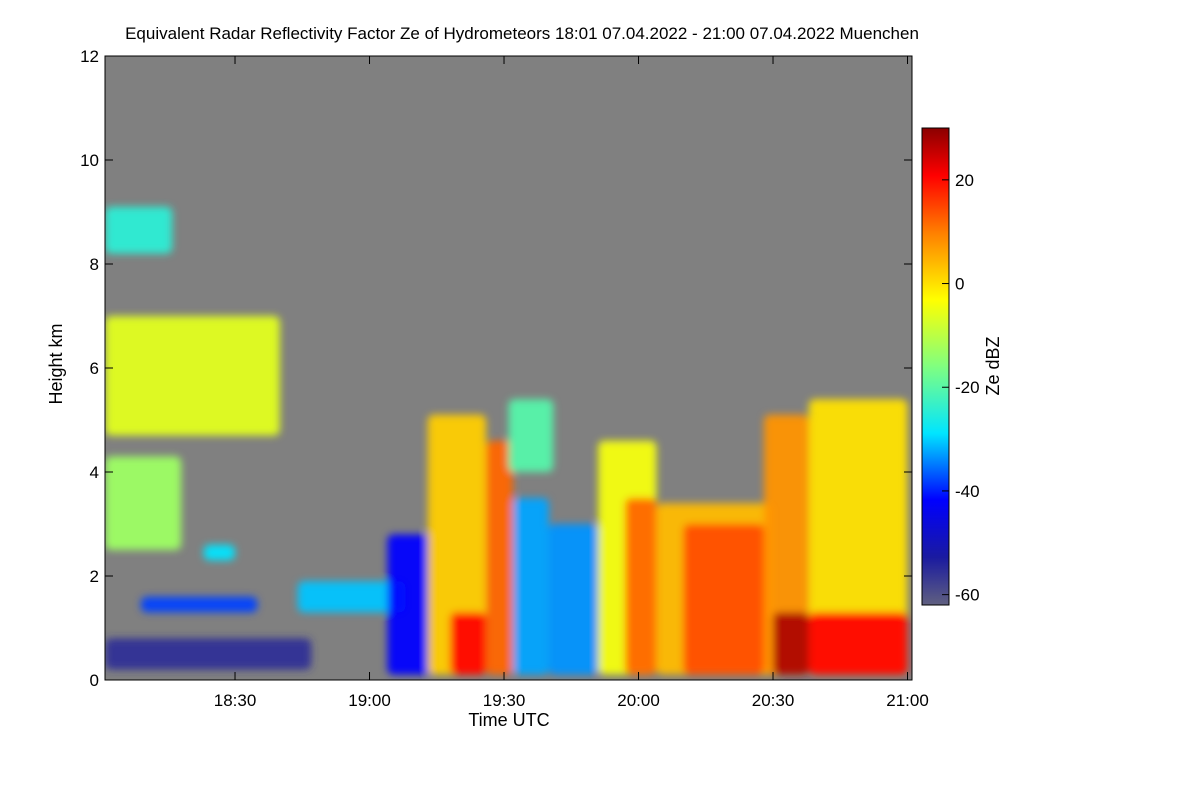 Image resolution: width=1200 pixels, height=800 pixels. Describe the element at coordinates (638, 700) in the screenshot. I see `x-tick-label: 20:00` at that location.